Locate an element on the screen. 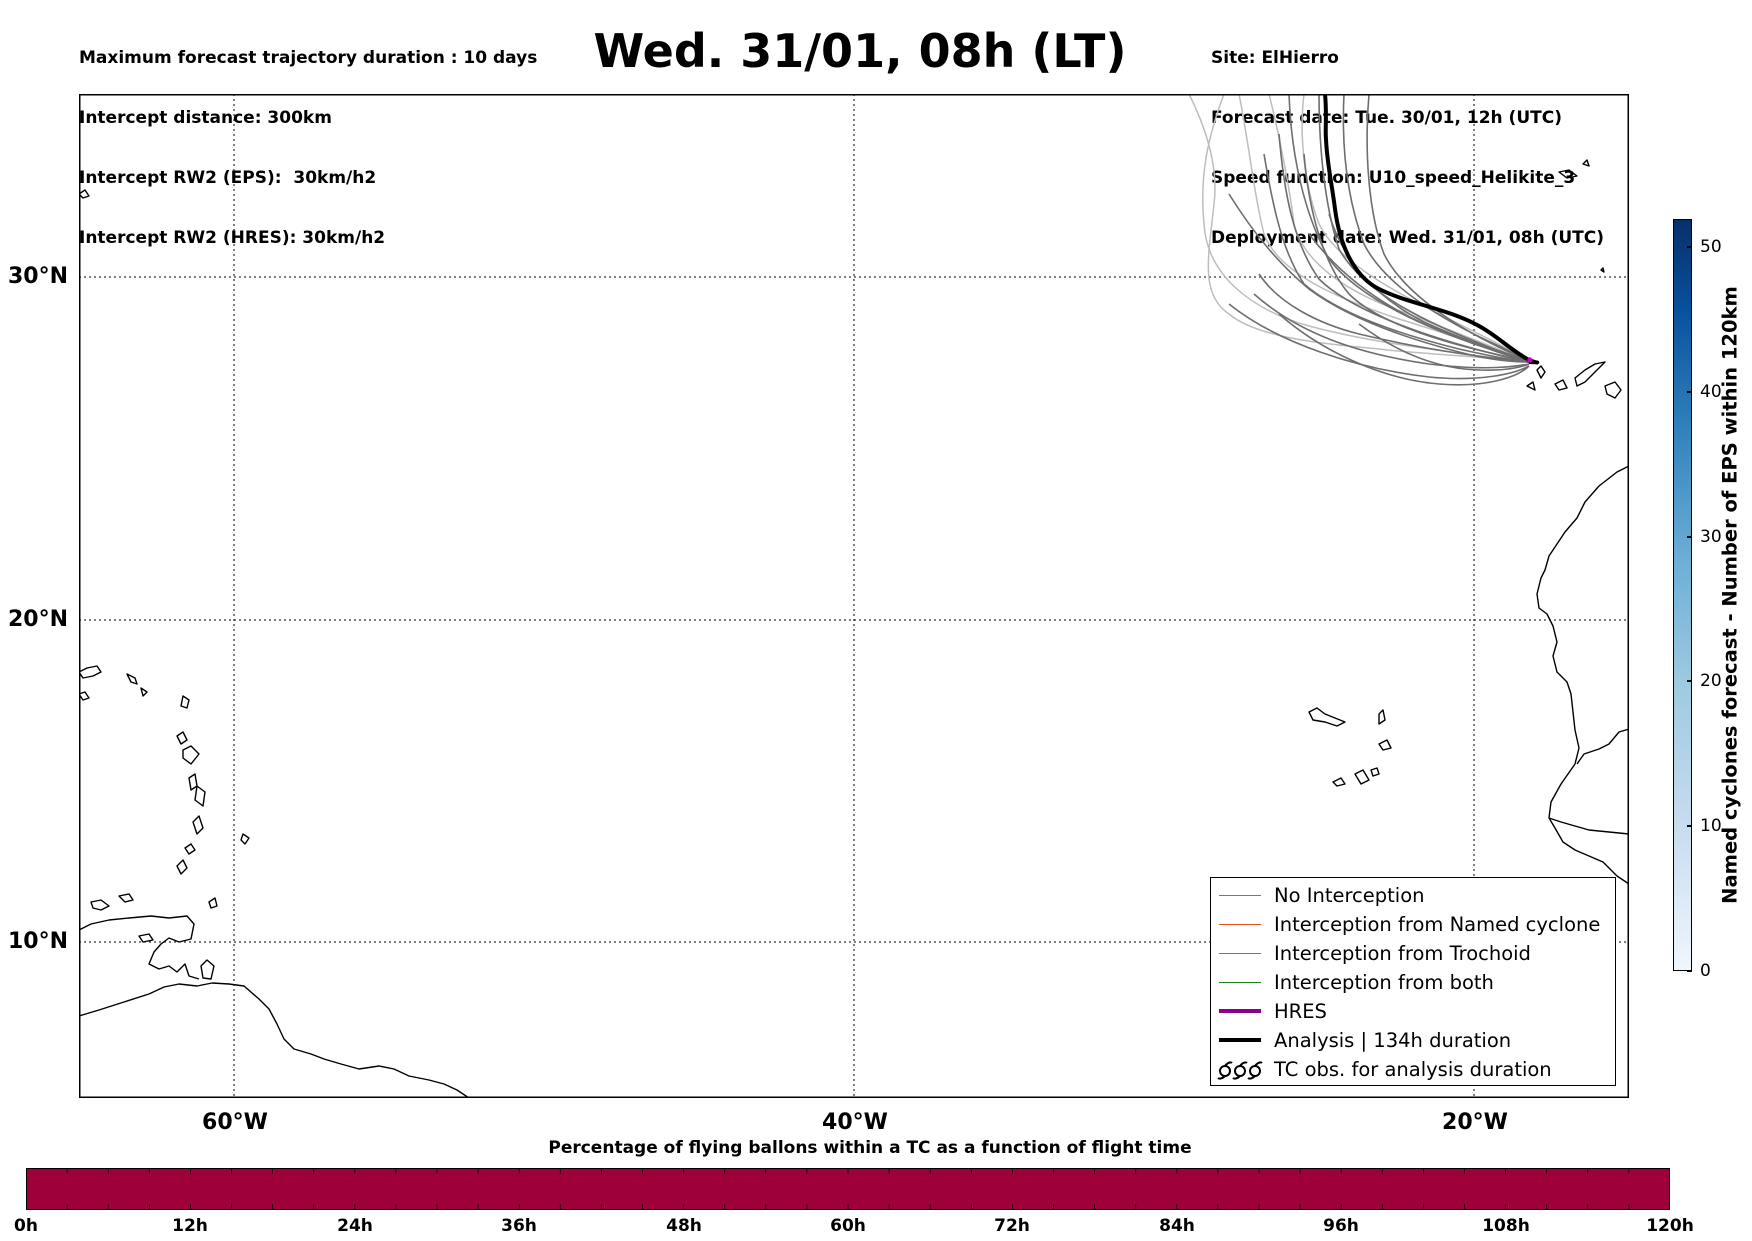 The height and width of the screenshot is (1241, 1752). time-tick-96h: 96h is located at coordinates (1341, 1226).